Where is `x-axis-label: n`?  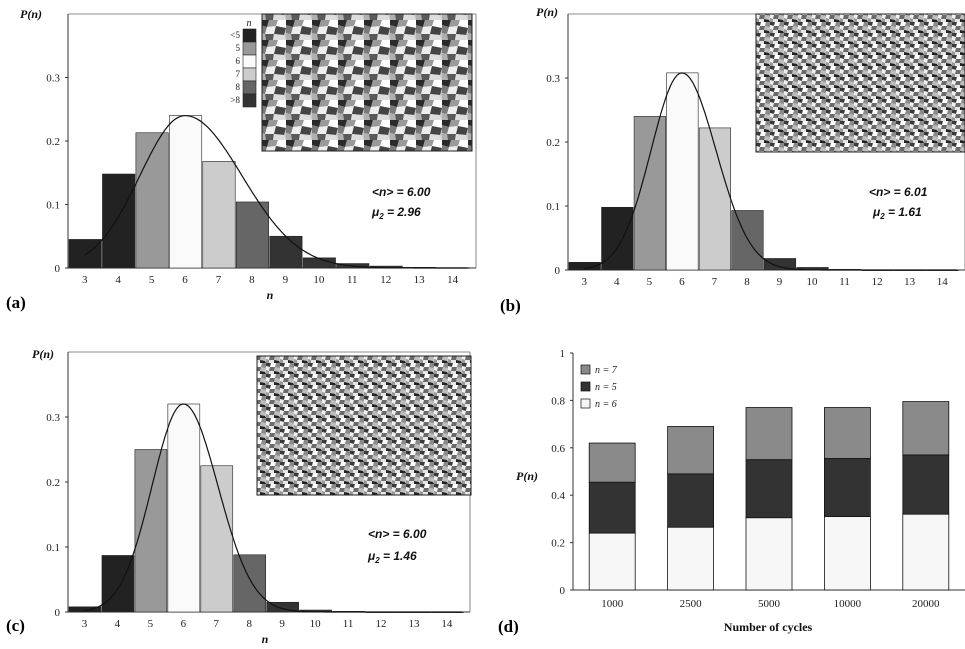
x-axis-label: n is located at coordinates (270, 295).